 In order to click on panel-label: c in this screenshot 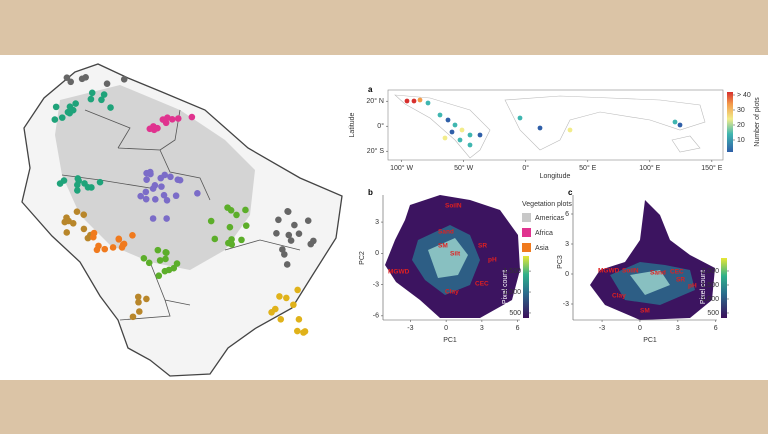, I will do `click(570, 192)`.